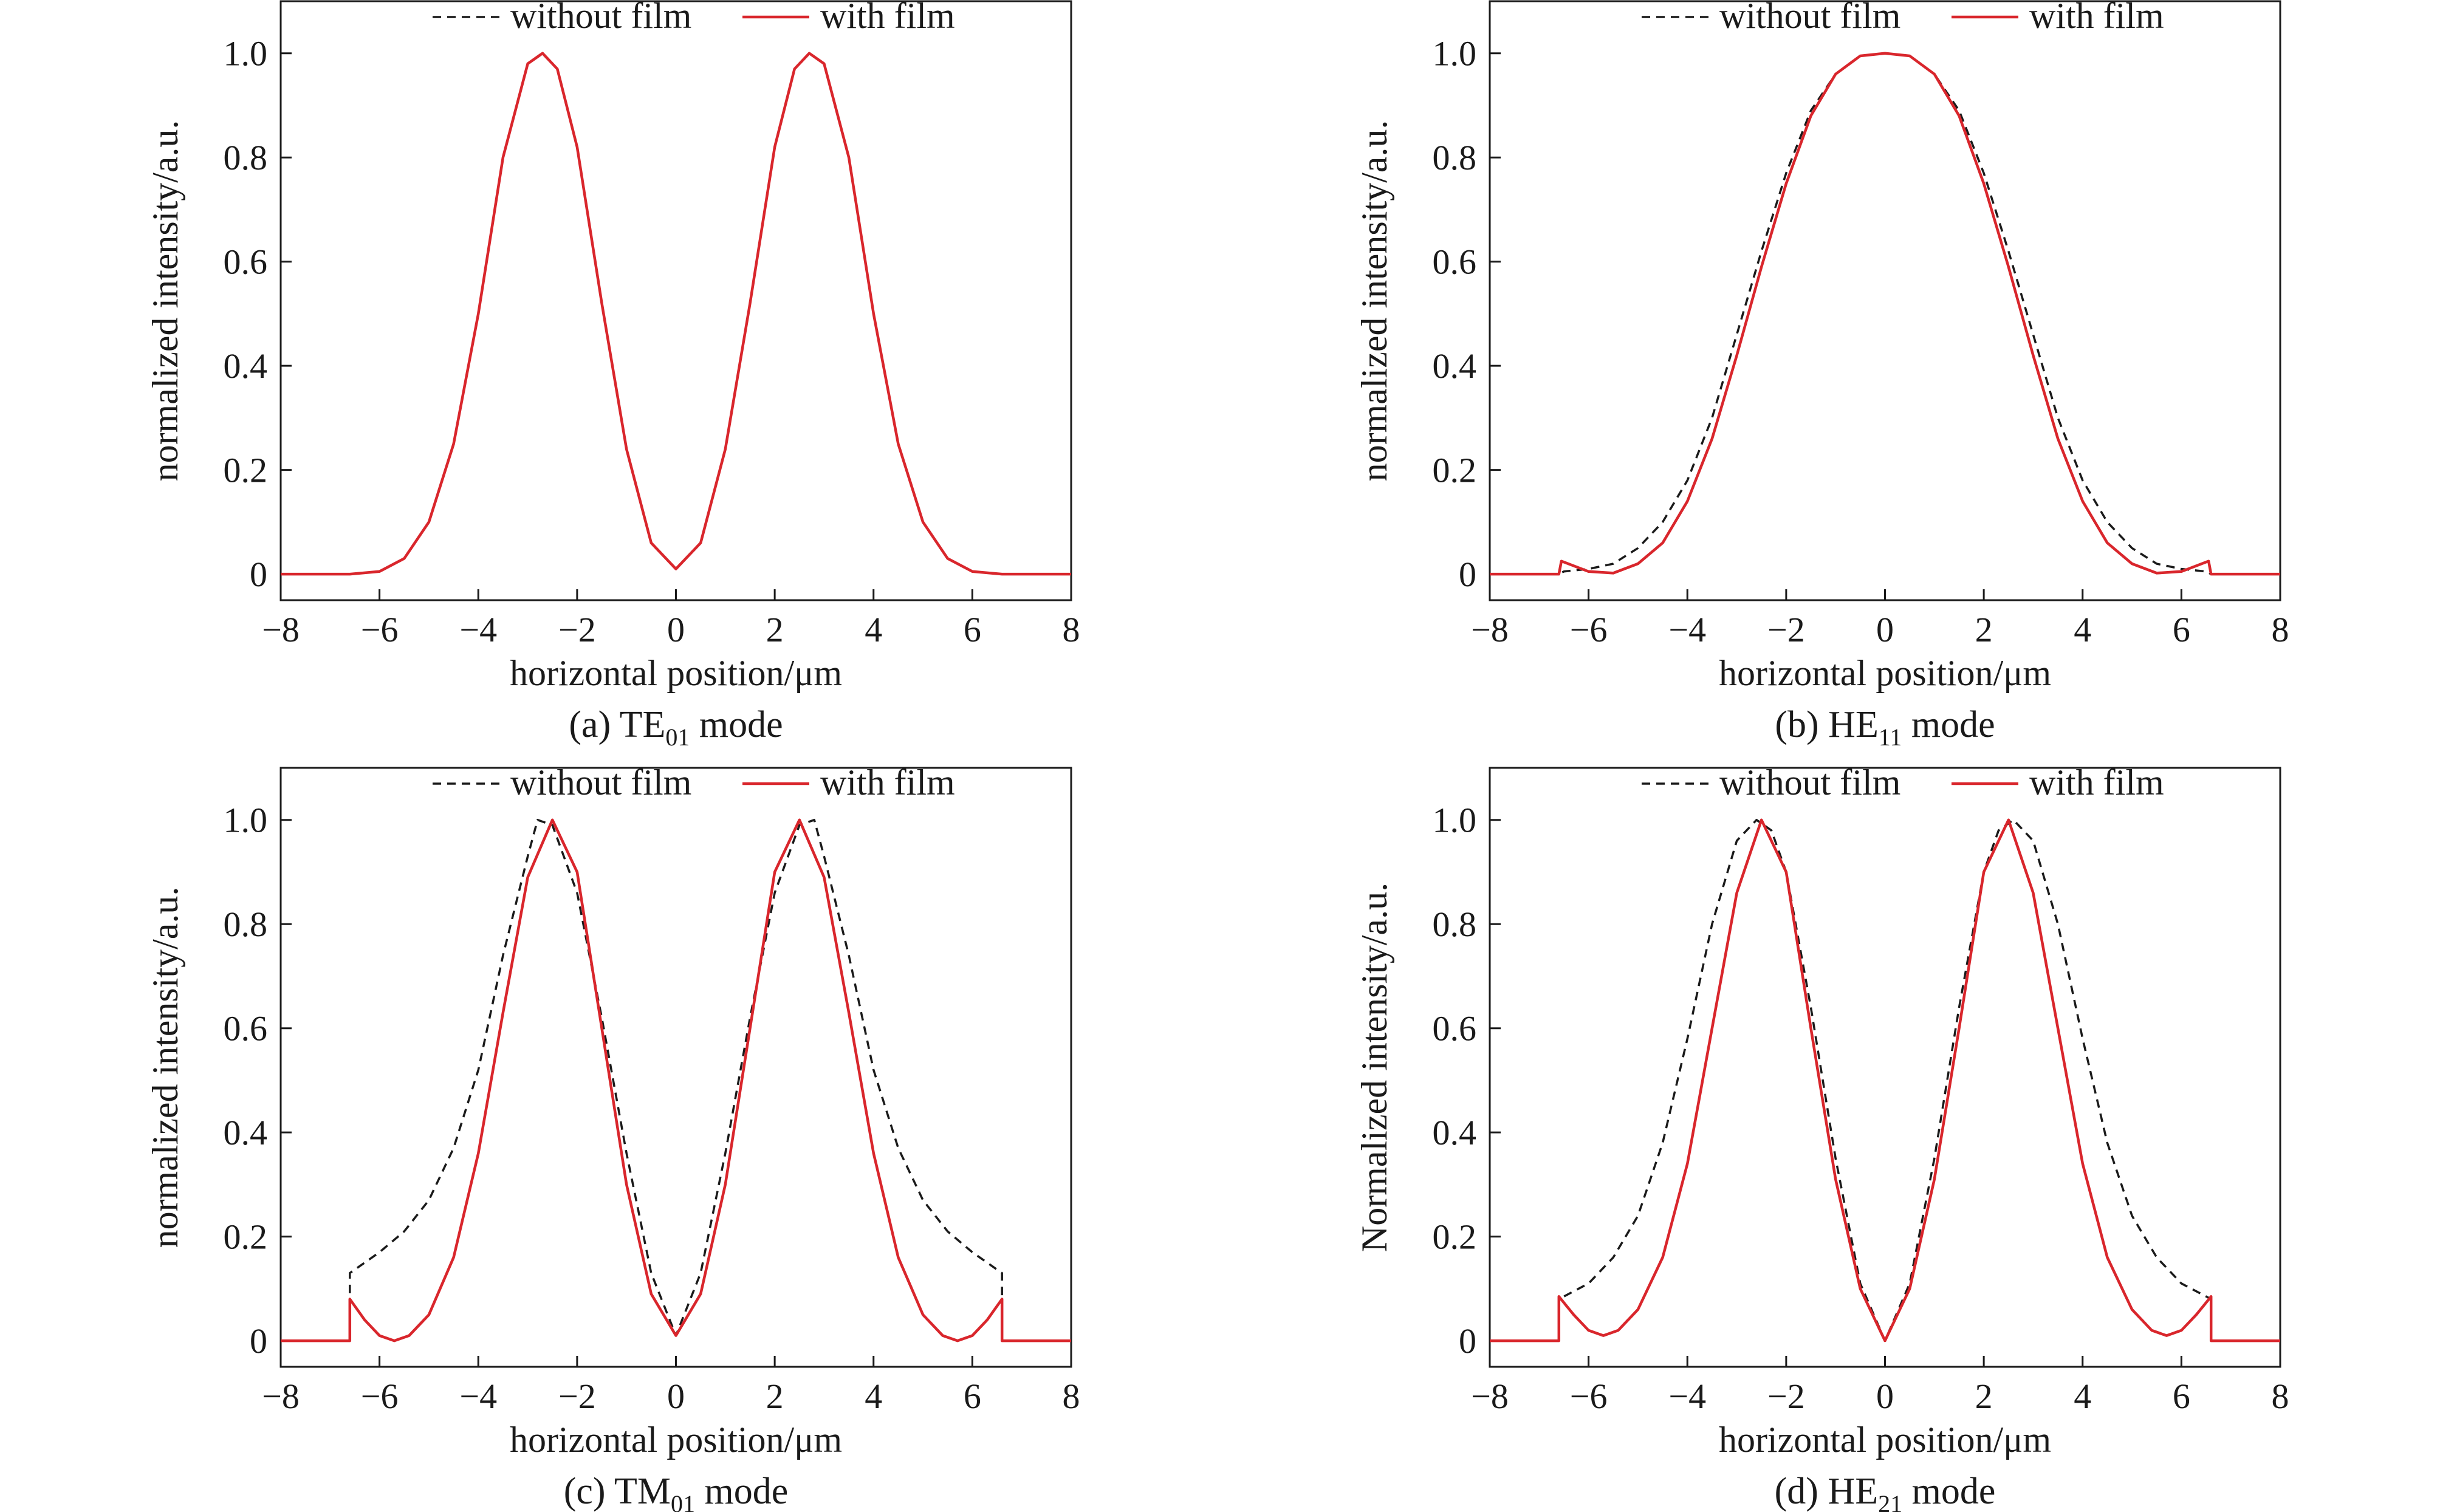  What do you see at coordinates (1374, 1067) in the screenshot?
I see `y-axis-label: Normalized intensity/a.u.` at bounding box center [1374, 1067].